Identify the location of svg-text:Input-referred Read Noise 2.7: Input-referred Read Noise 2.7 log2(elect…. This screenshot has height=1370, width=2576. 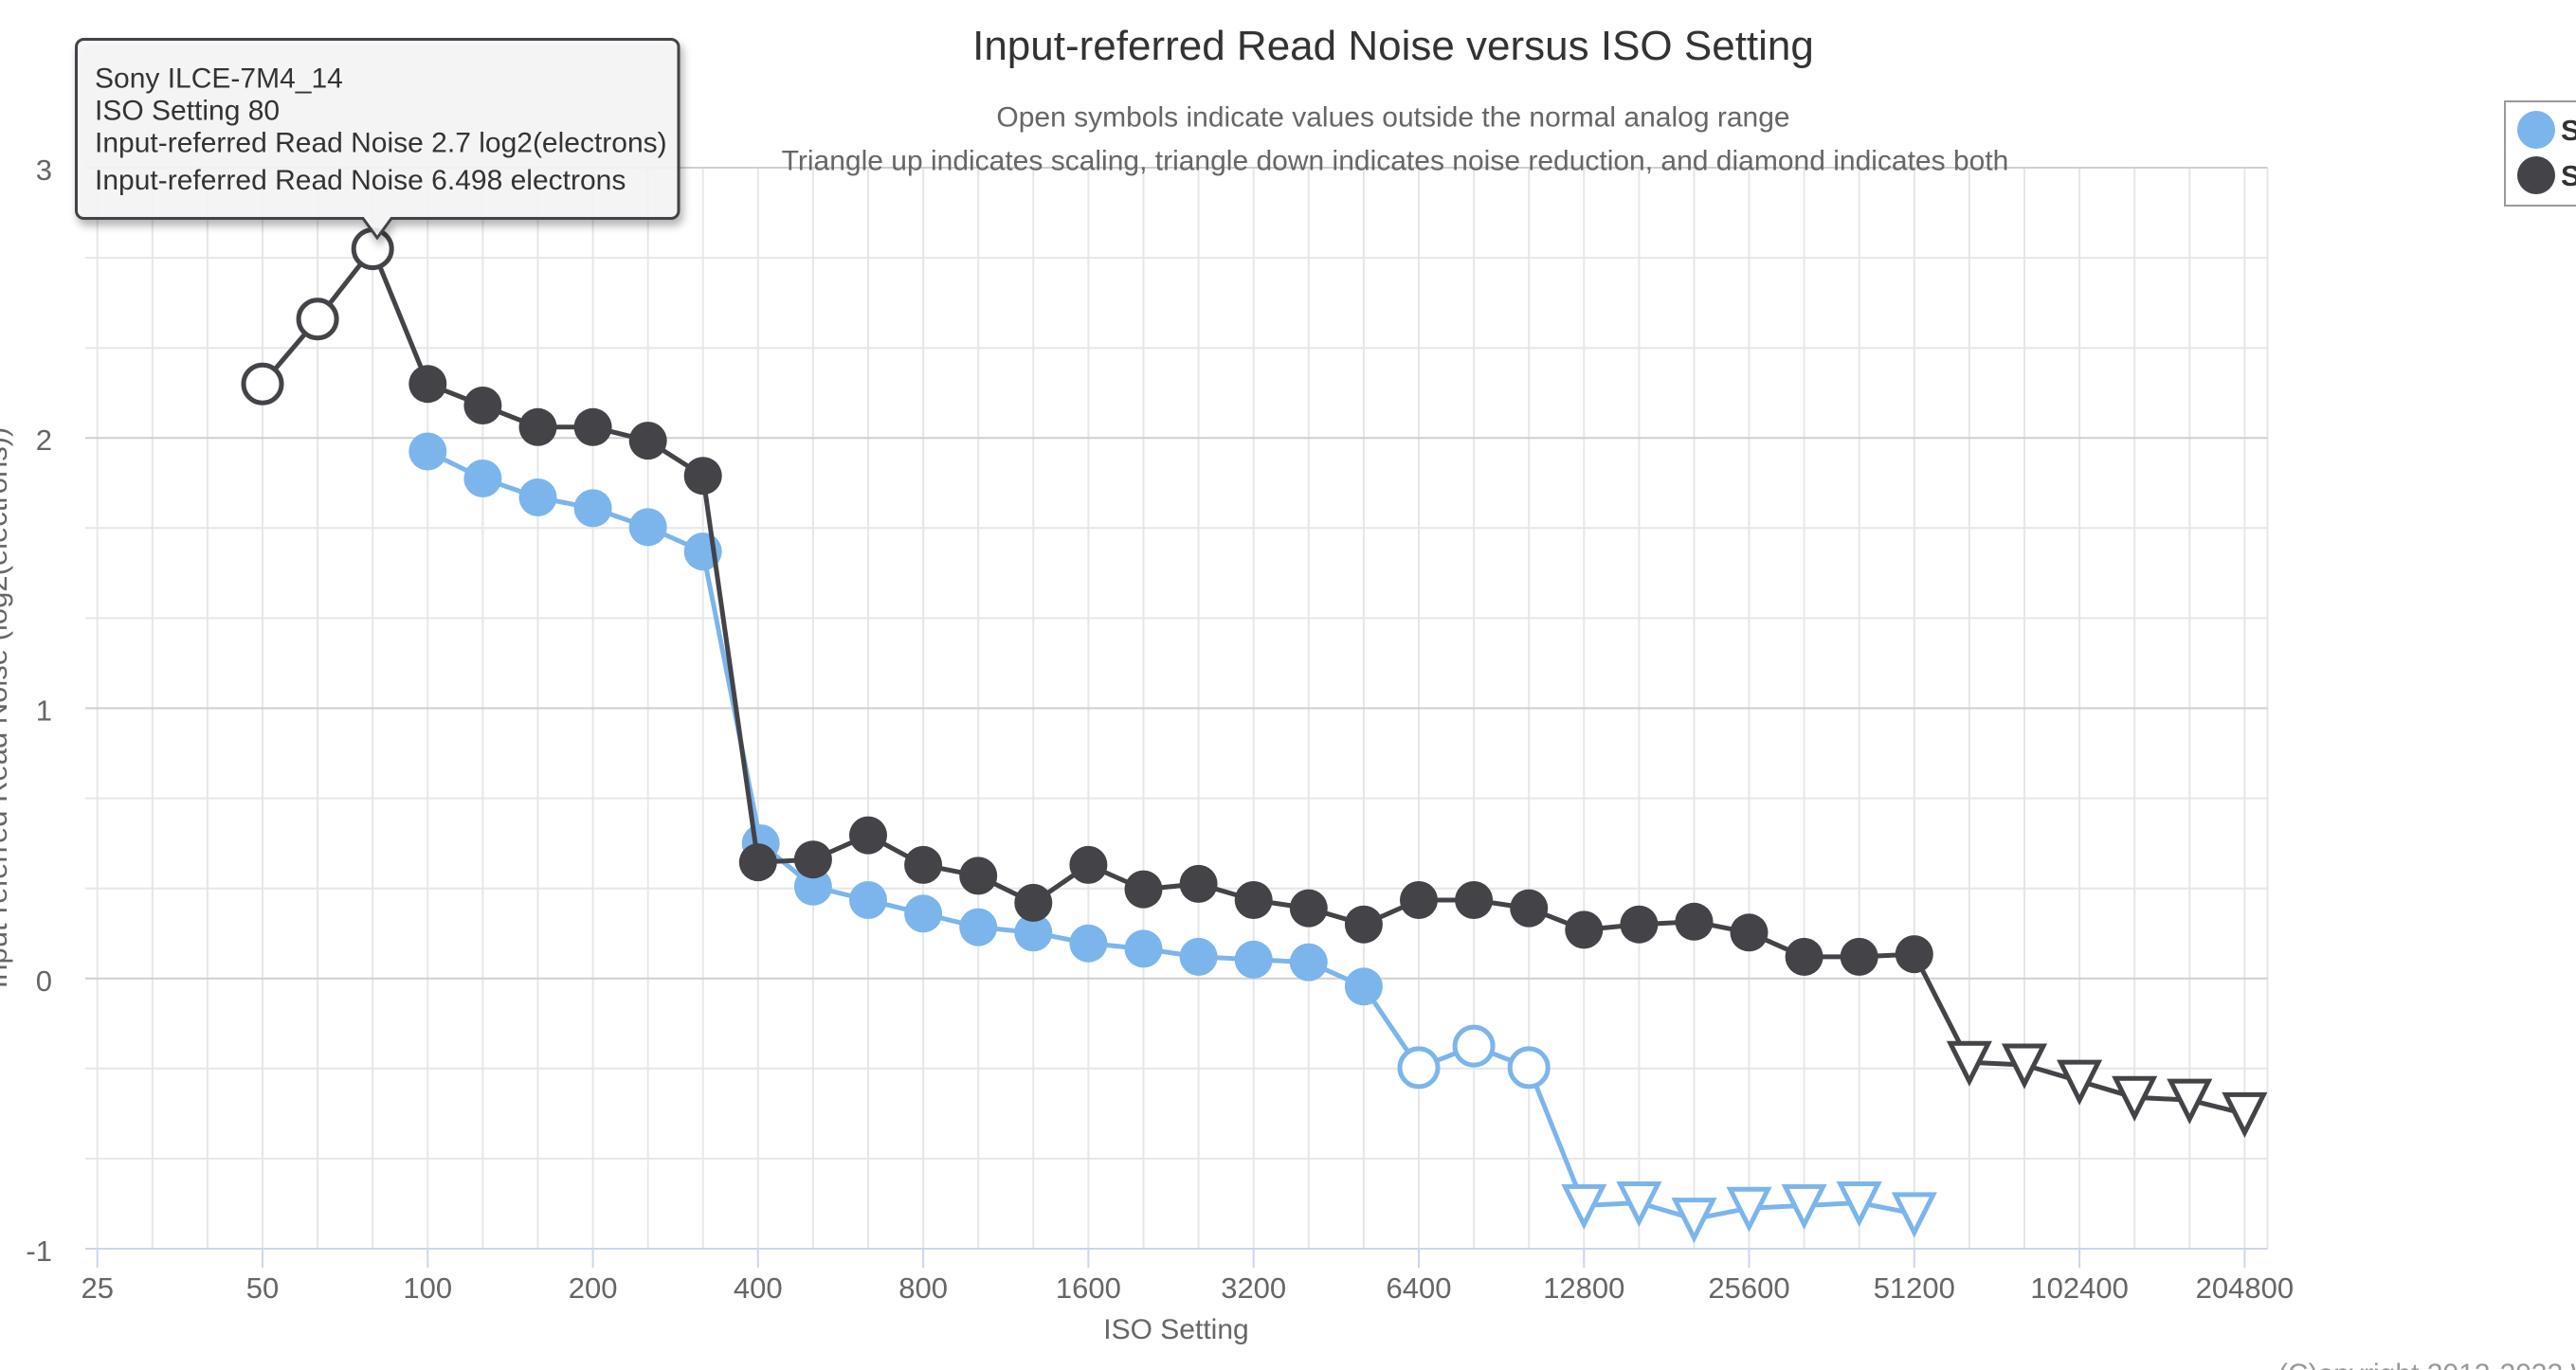
(381, 143).